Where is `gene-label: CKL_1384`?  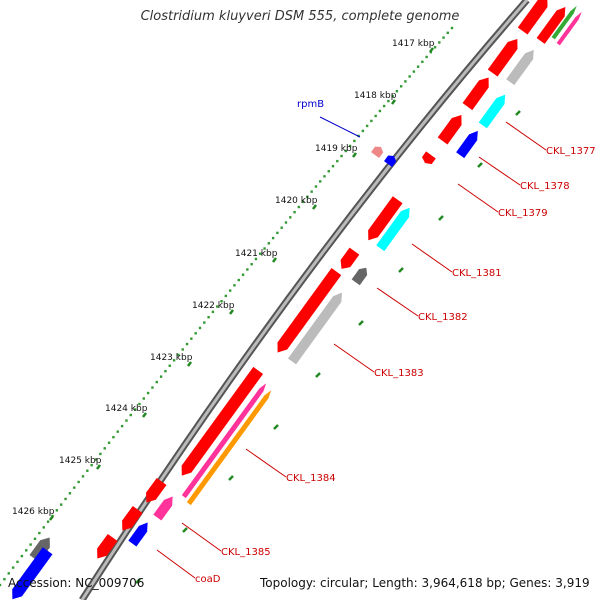
gene-label: CKL_1384 is located at coordinates (311, 478).